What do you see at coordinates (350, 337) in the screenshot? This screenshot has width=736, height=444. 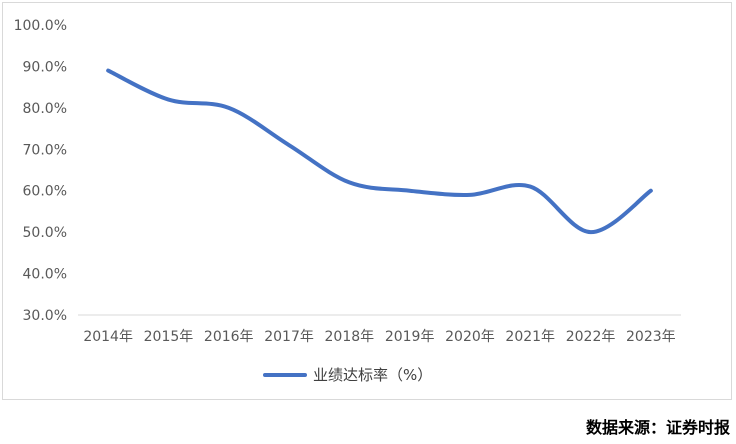 I see `x-tick-label: 2018年` at bounding box center [350, 337].